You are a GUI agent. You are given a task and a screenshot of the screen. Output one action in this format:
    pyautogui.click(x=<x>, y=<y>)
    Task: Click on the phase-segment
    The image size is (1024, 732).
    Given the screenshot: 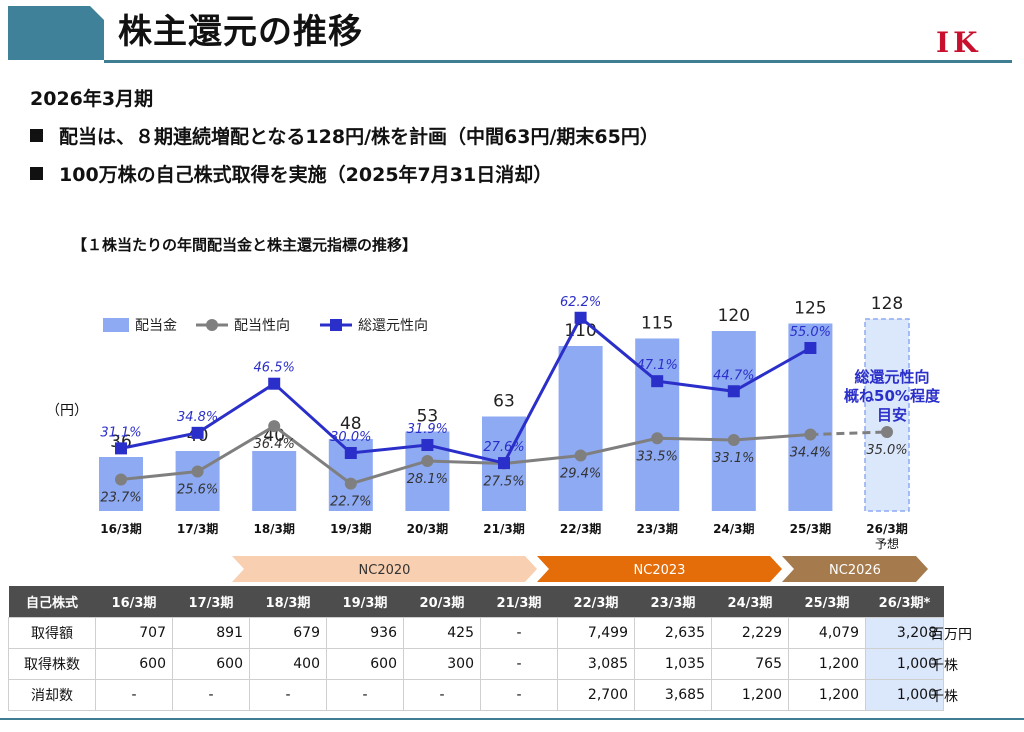 What is the action you would take?
    pyautogui.click(x=659, y=569)
    